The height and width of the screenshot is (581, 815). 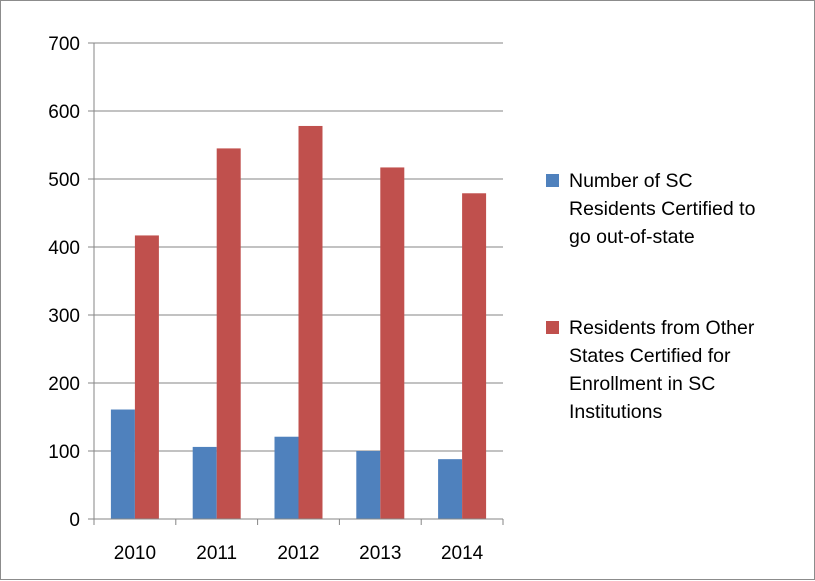 What do you see at coordinates (474, 356) in the screenshot?
I see `bar-series2-2014` at bounding box center [474, 356].